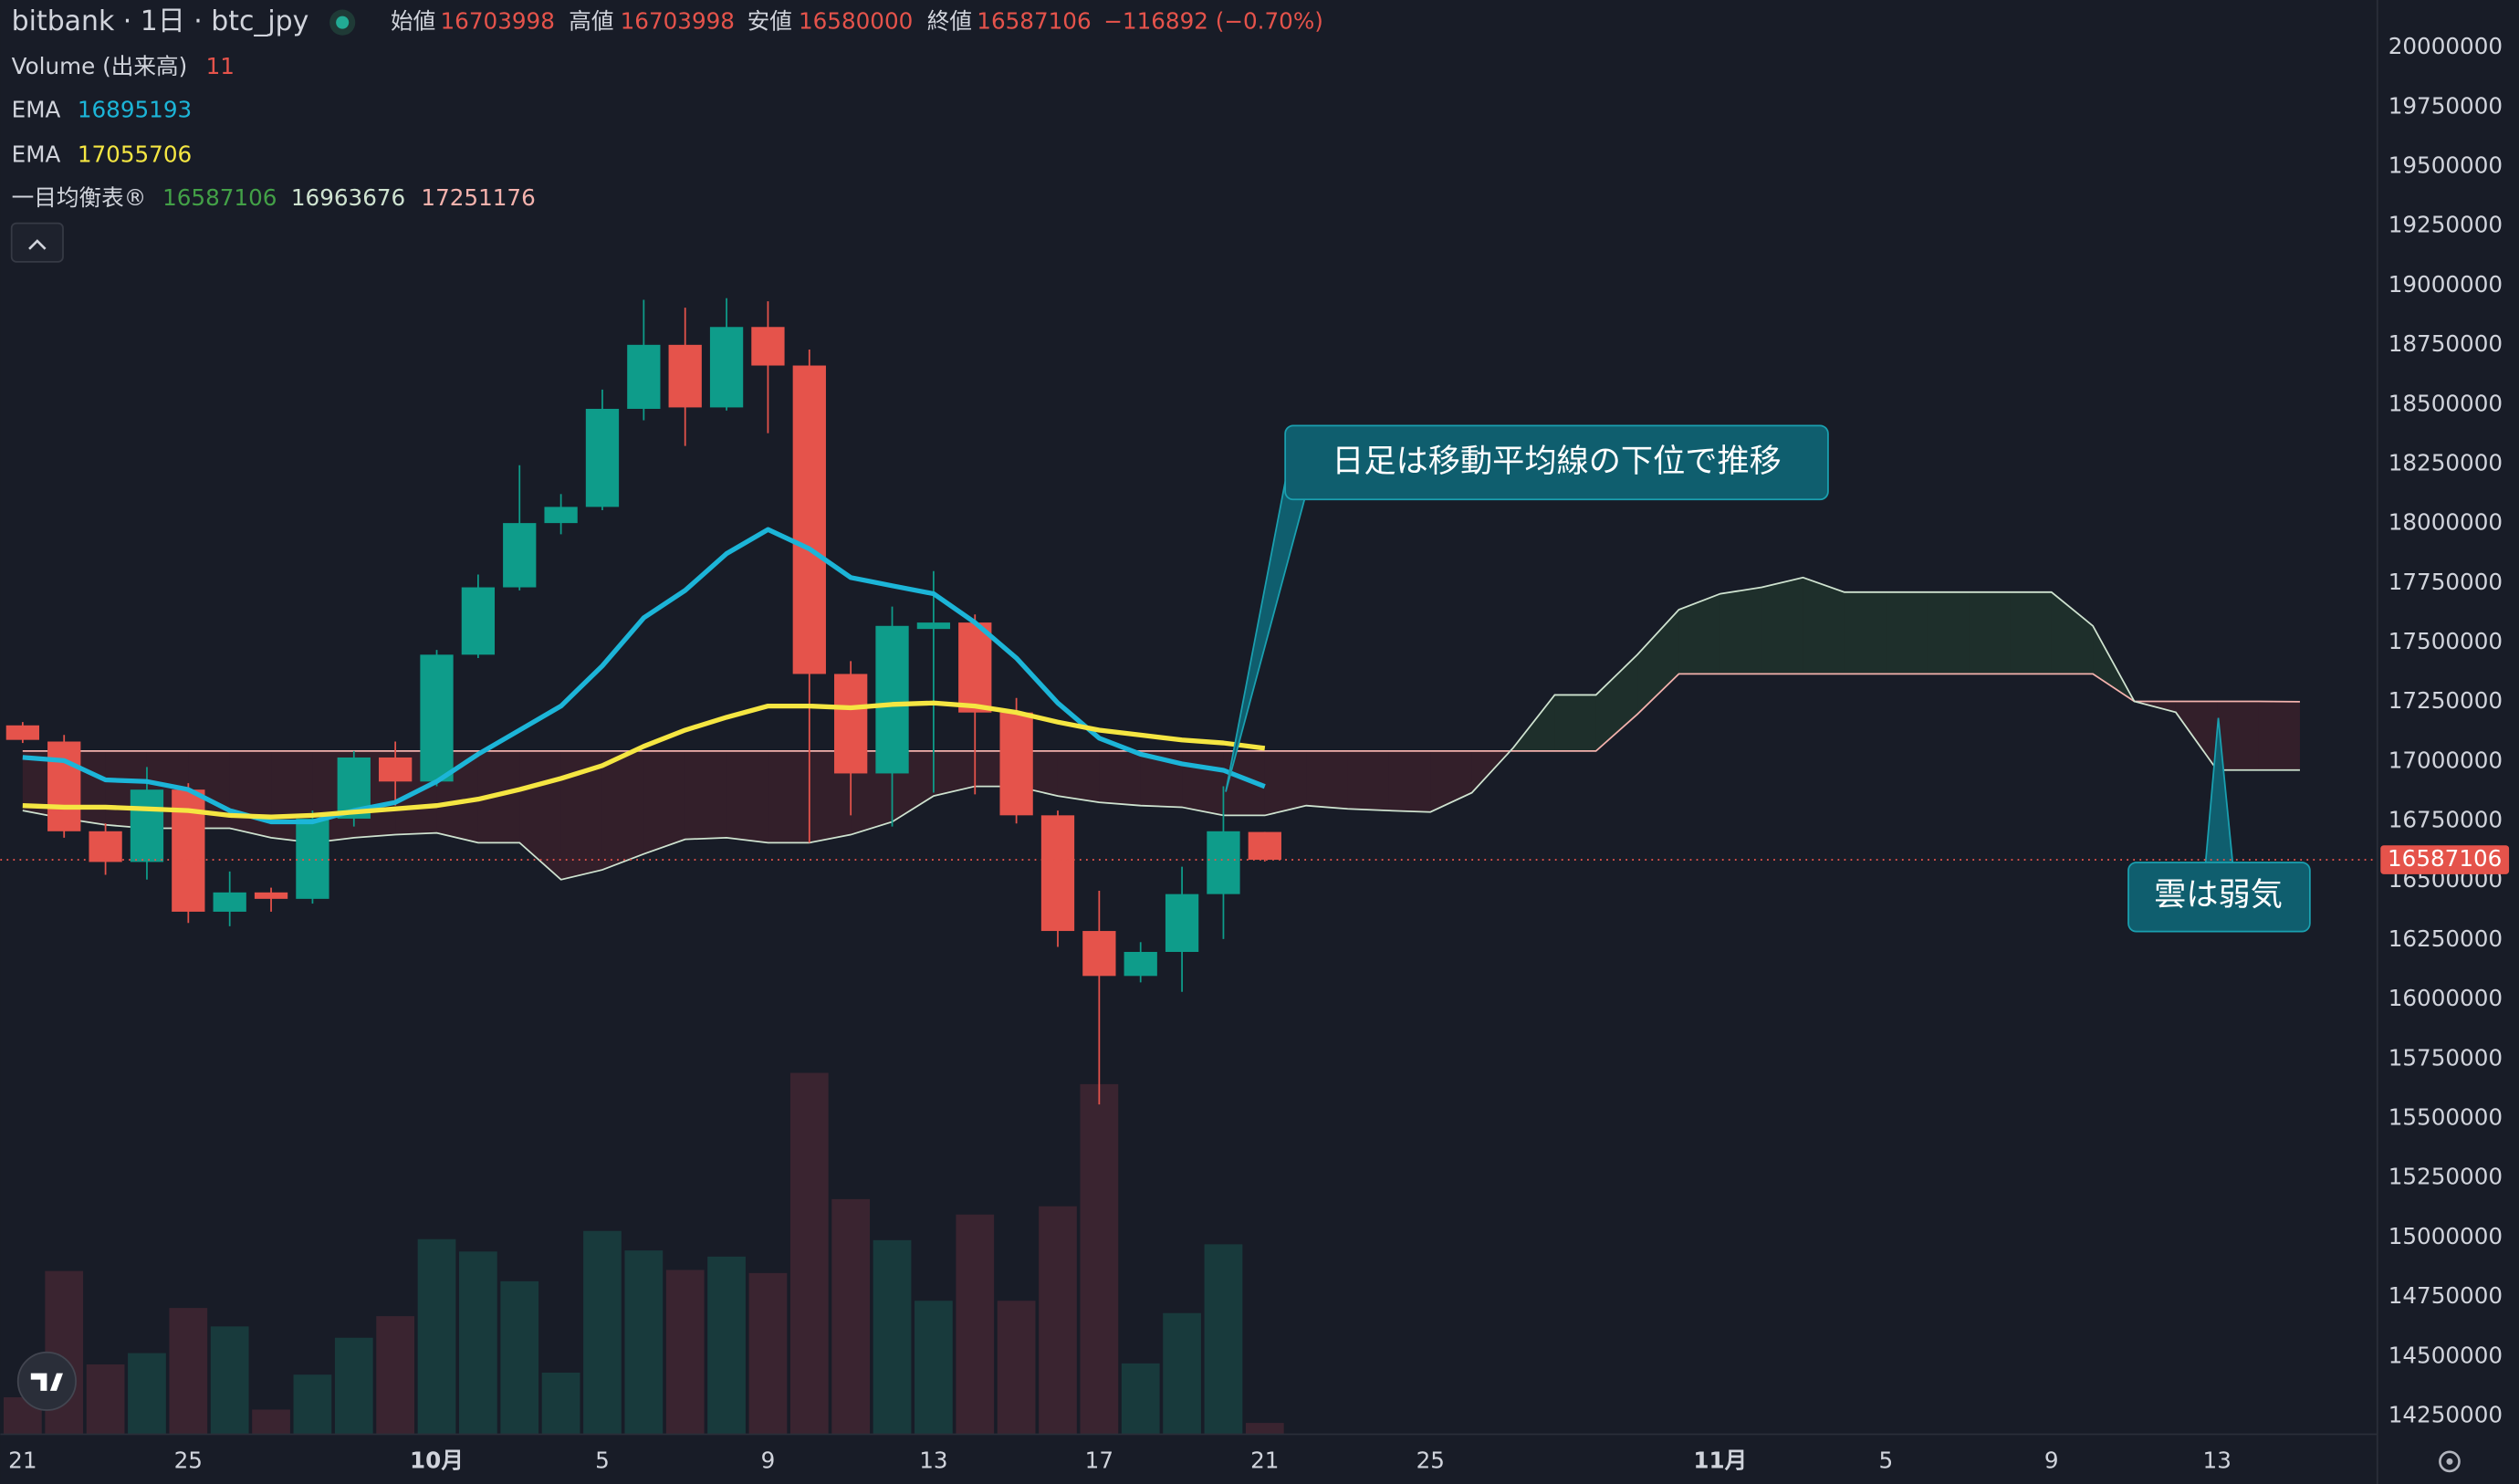  I want to click on chart-title: bitbank · 1日 · btc_jpy, so click(160, 21).